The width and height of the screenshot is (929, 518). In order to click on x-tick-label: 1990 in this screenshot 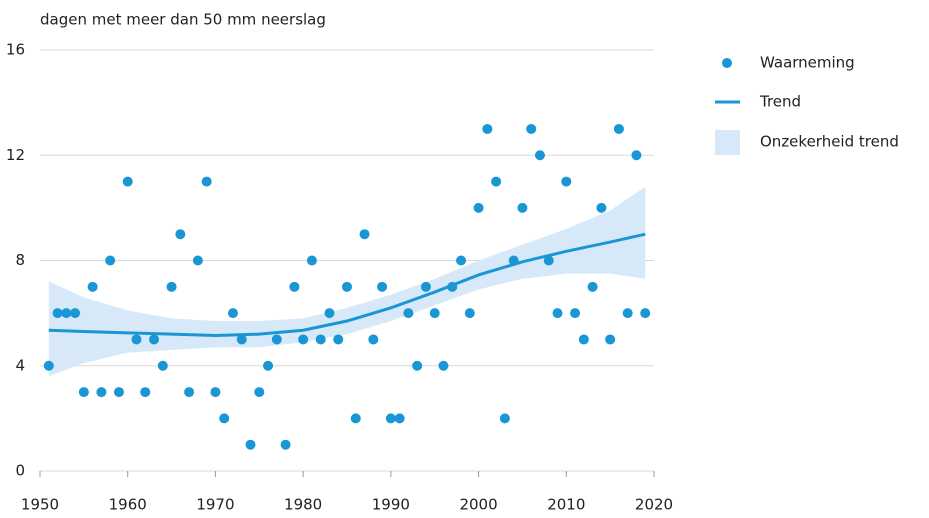, I will do `click(391, 505)`.